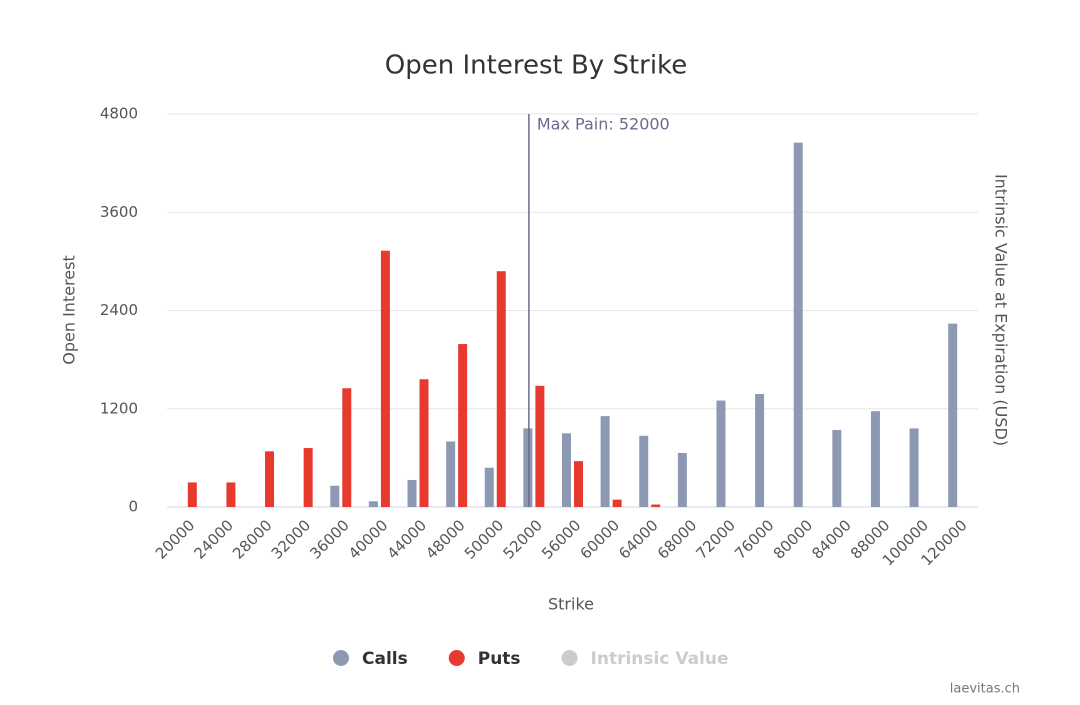  What do you see at coordinates (499, 659) in the screenshot?
I see `legend-label: Puts` at bounding box center [499, 659].